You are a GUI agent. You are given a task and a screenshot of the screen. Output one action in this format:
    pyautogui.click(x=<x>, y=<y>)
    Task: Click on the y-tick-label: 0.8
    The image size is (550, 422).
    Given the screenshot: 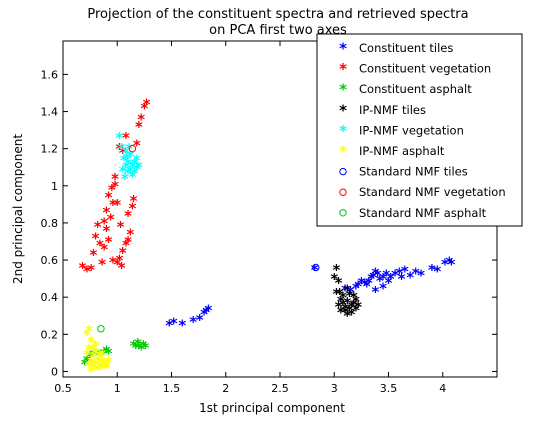 What is the action you would take?
    pyautogui.click(x=50, y=223)
    